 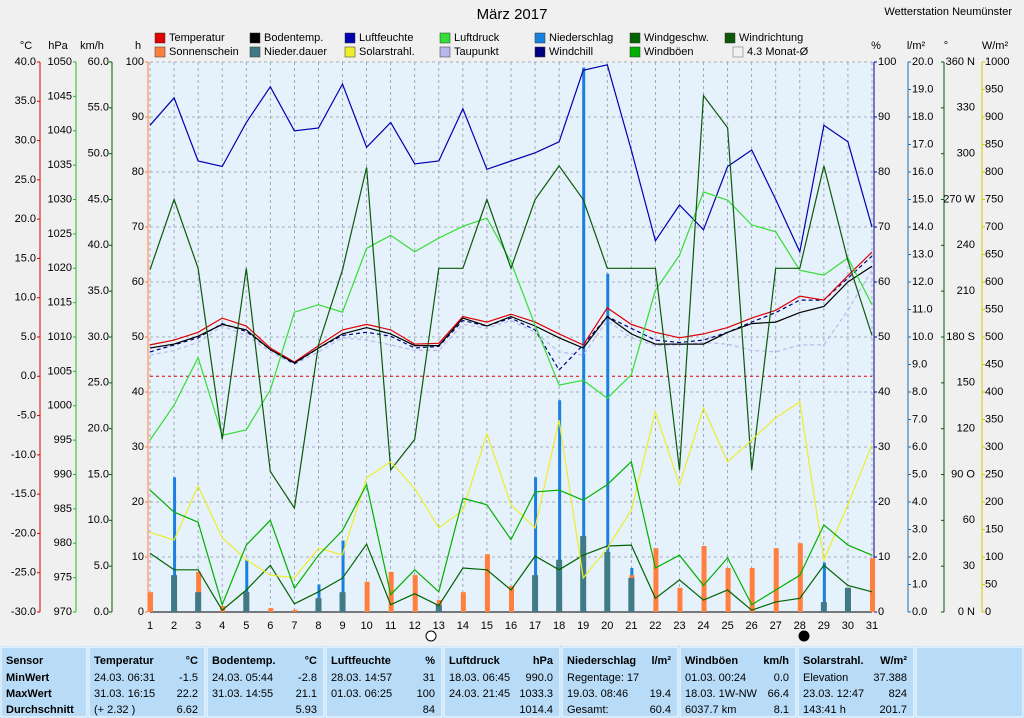 What do you see at coordinates (463, 626) in the screenshot?
I see `x-tick-label: 14` at bounding box center [463, 626].